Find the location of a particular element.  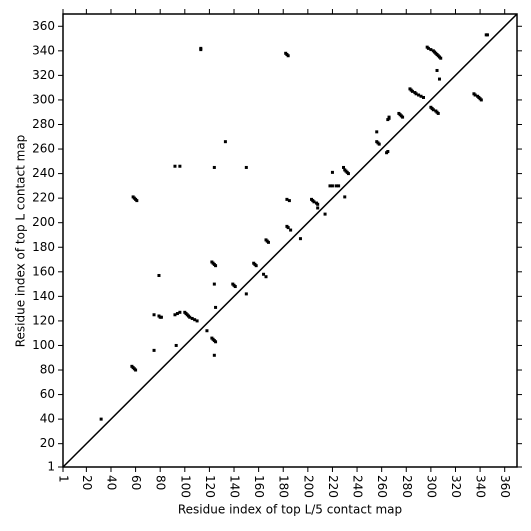

x-tick-label: 100 is located at coordinates (185, 486).